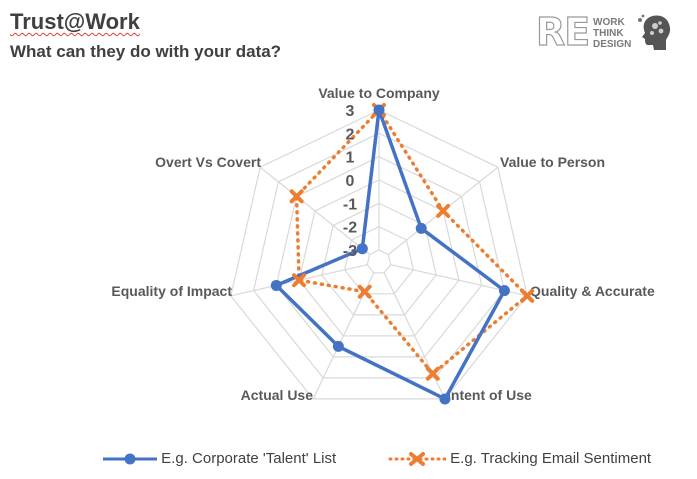  I want to click on tick-label: 1, so click(350, 158).